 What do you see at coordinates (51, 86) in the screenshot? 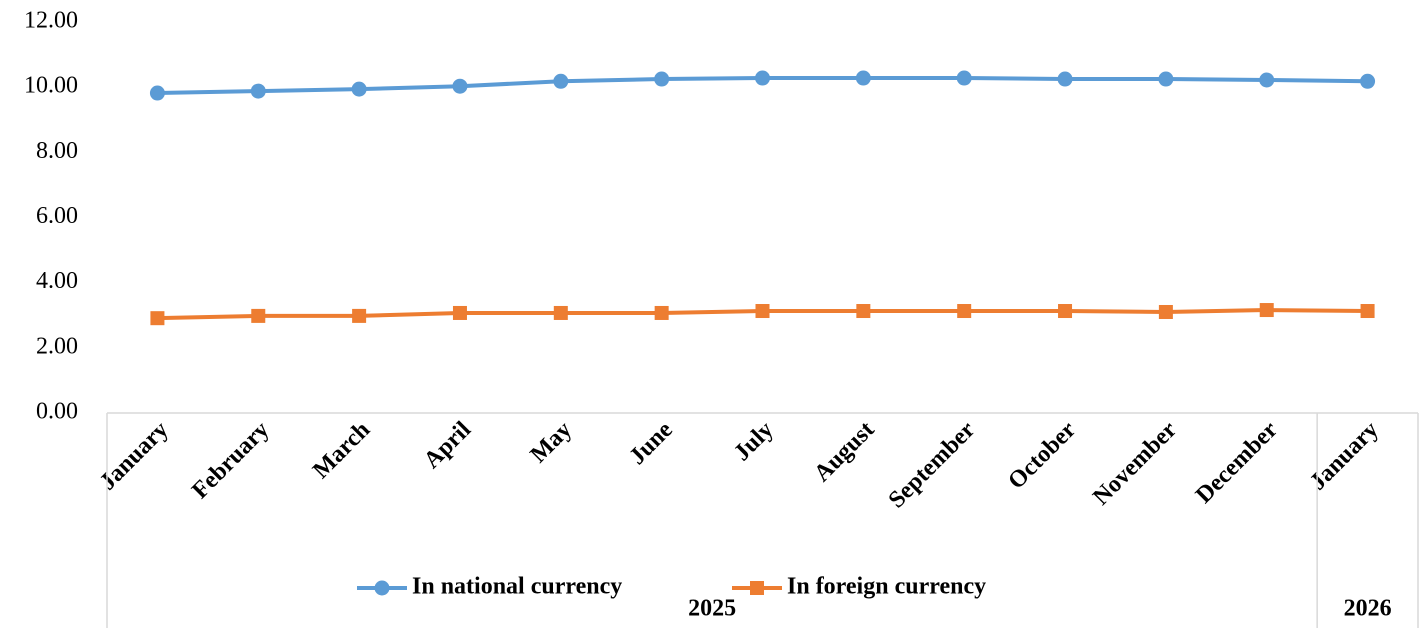
I see `y-tick-label: 10.00` at bounding box center [51, 86].